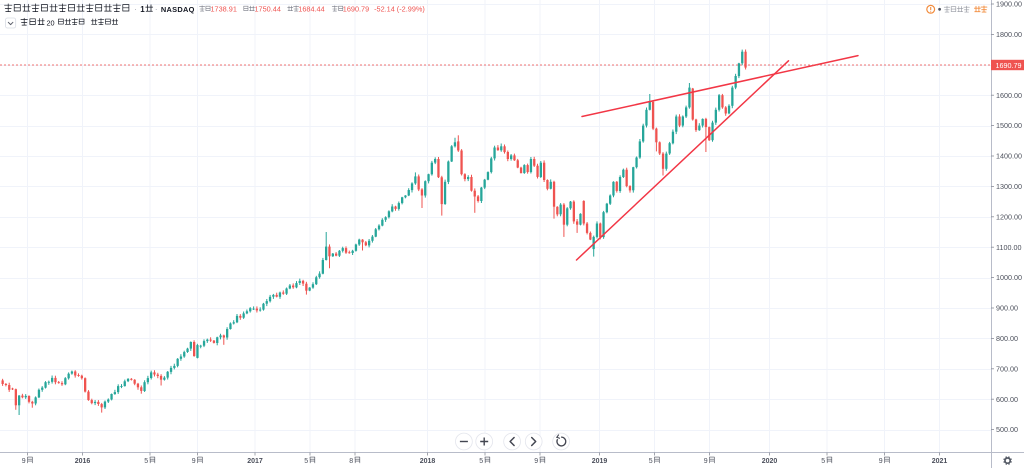 The width and height of the screenshot is (1024, 468). Describe the element at coordinates (428, 461) in the screenshot. I see `svg-text: 2018` at that location.